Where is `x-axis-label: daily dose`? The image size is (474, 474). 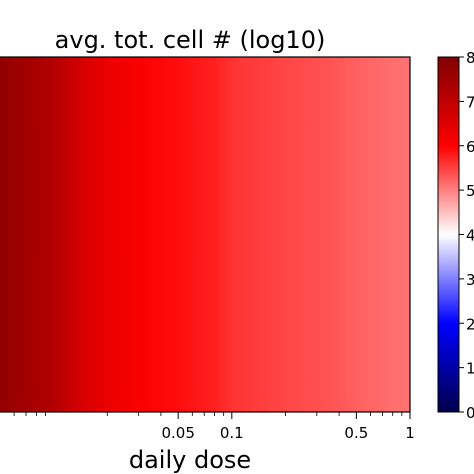 x-axis-label: daily dose is located at coordinates (190, 460).